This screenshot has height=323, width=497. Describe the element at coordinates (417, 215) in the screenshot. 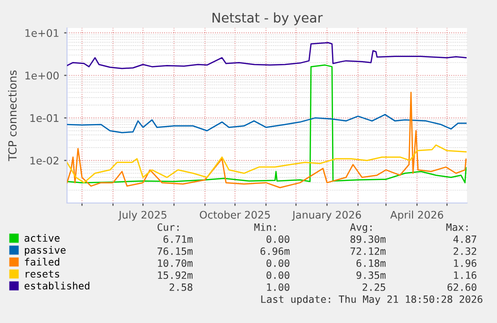

I see `x-tick-label: April 2026` at that location.